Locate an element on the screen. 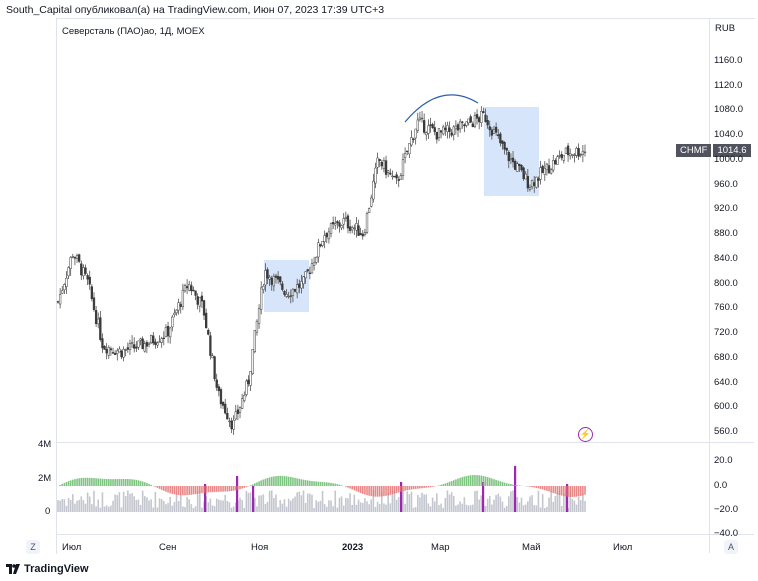 The image size is (758, 581). lightning-icon: ⚡ is located at coordinates (585, 434).